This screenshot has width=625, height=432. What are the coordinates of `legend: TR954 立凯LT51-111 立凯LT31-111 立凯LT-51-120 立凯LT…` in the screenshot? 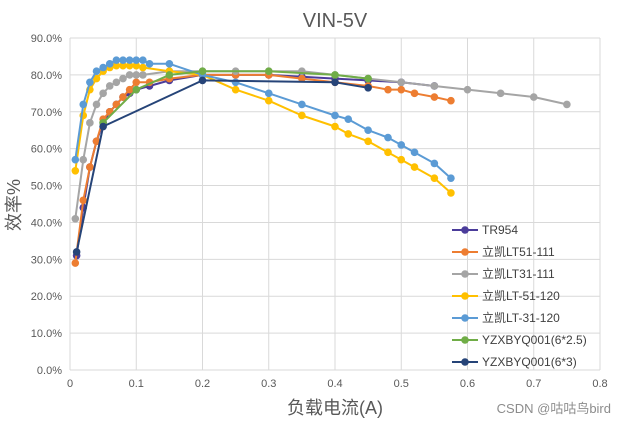 It's located at (519, 296).